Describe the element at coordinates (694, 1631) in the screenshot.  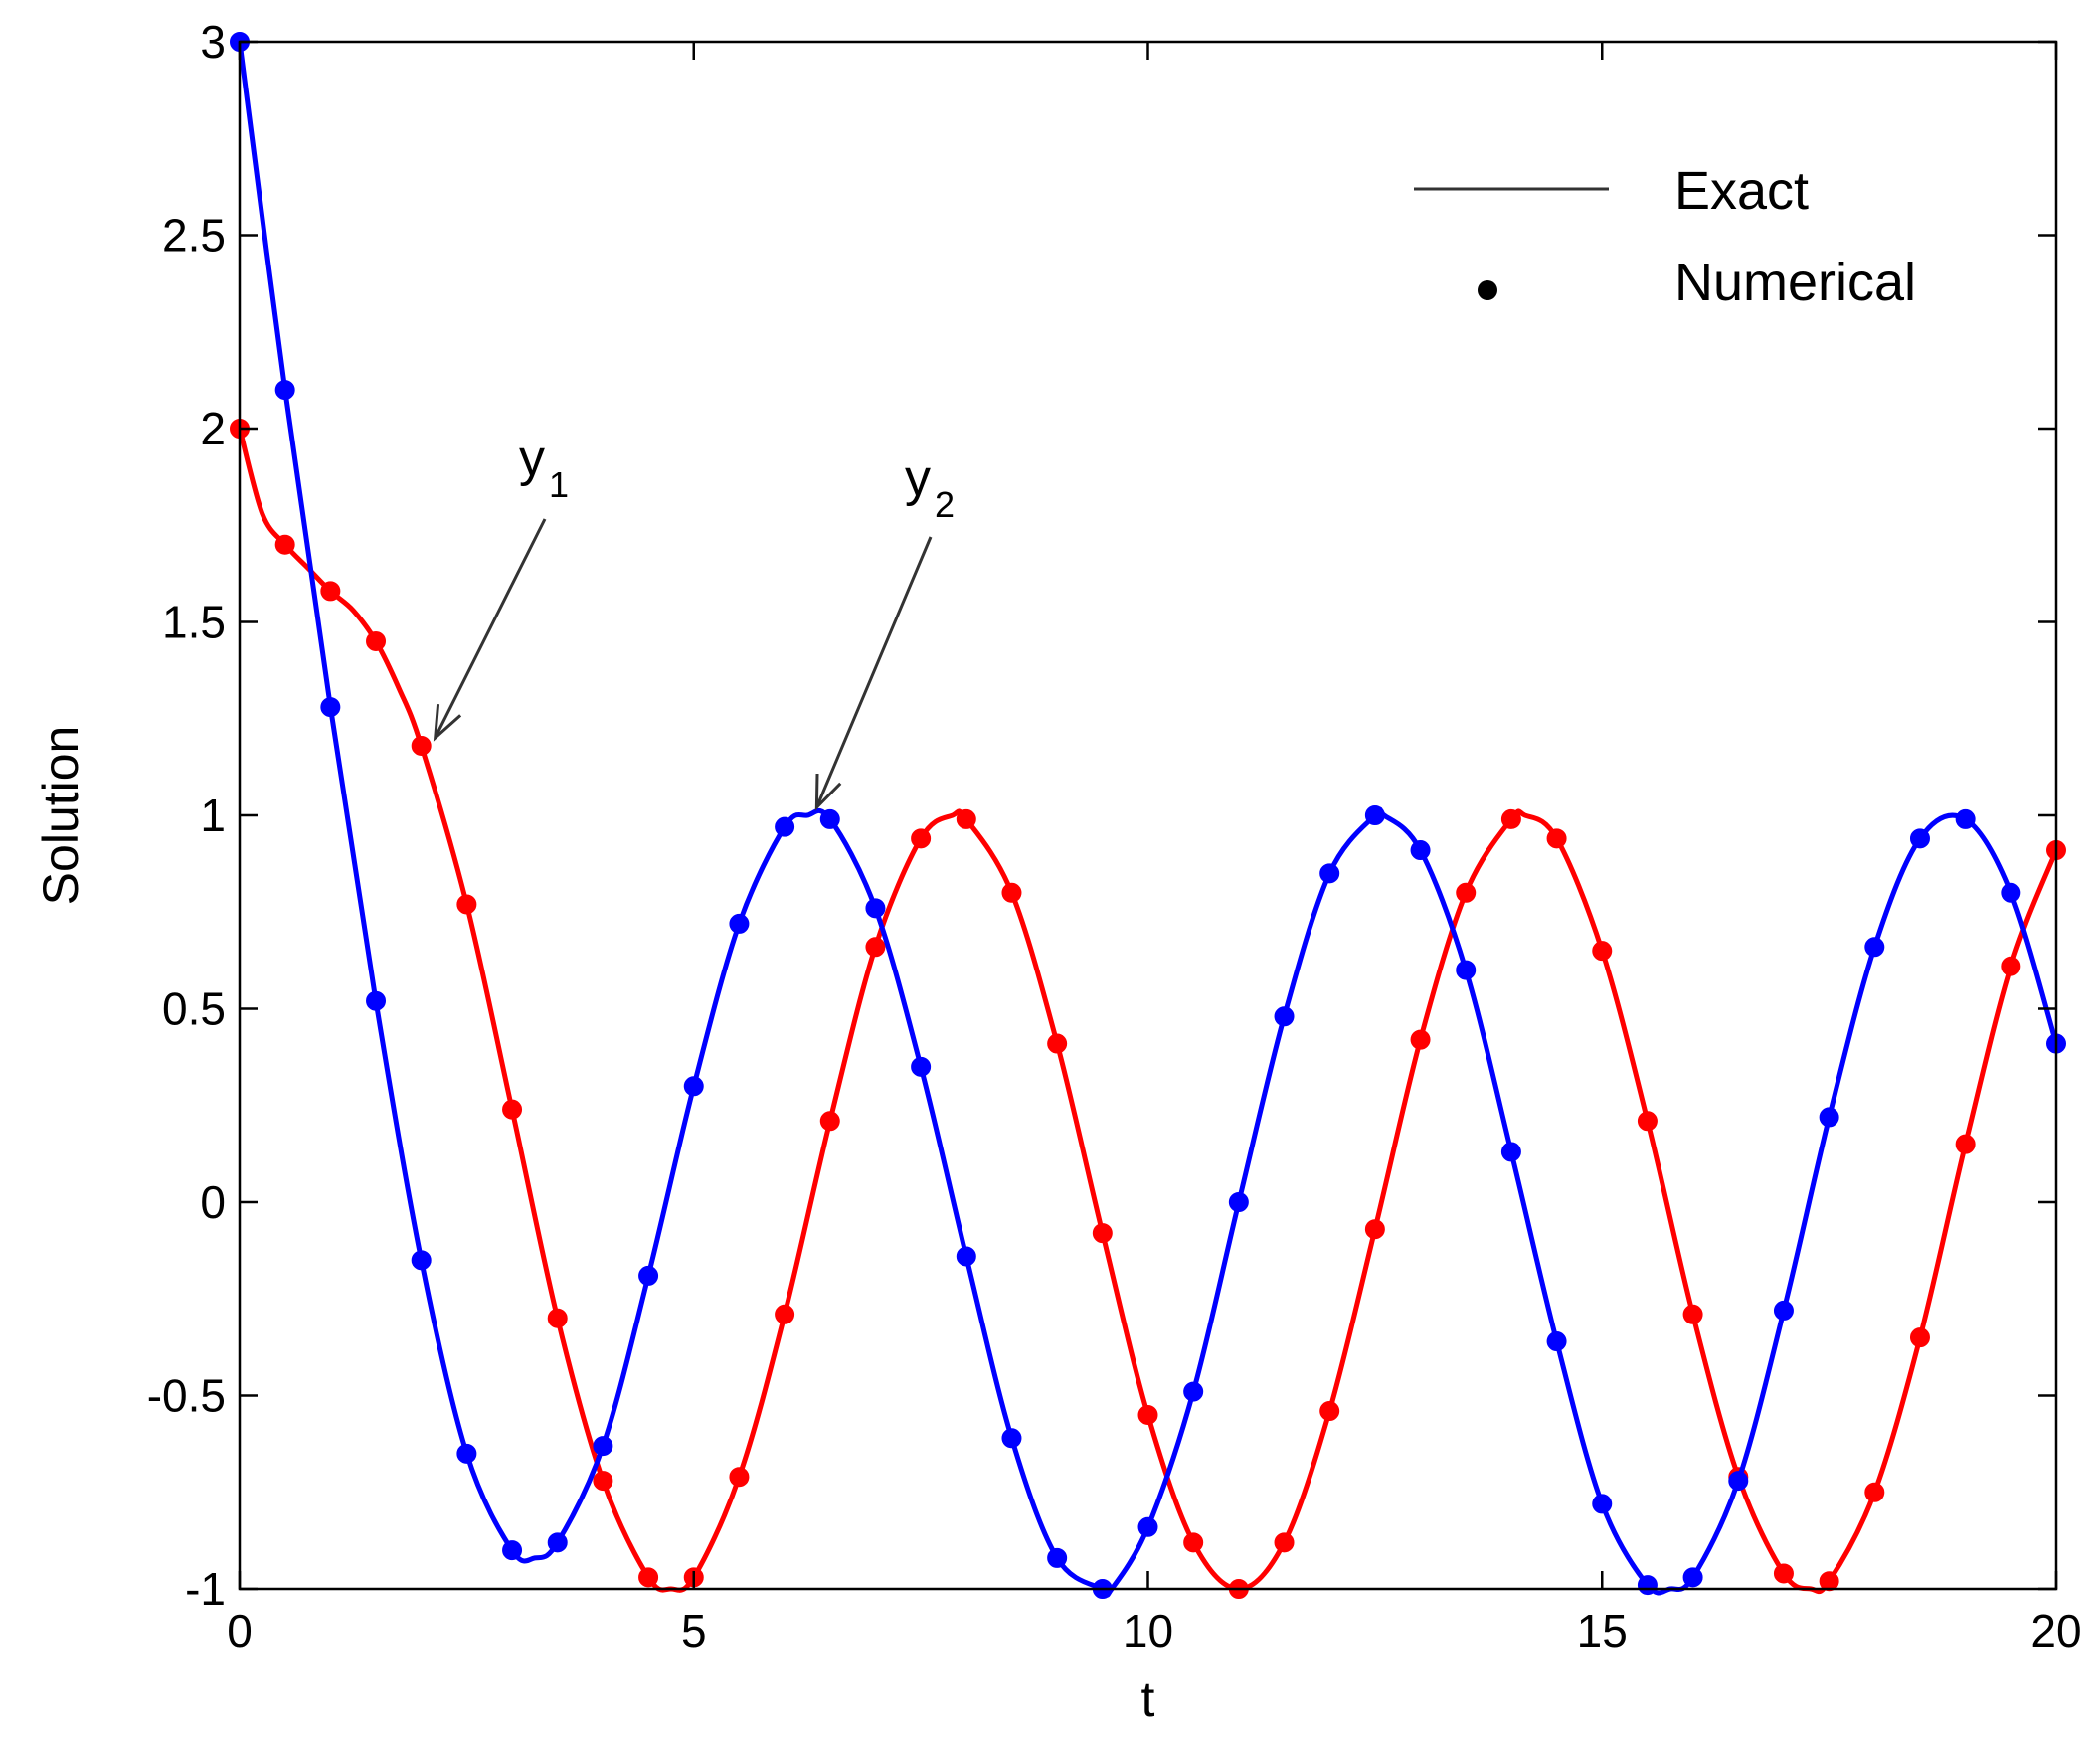
I see `x-tick-label: 5` at that location.